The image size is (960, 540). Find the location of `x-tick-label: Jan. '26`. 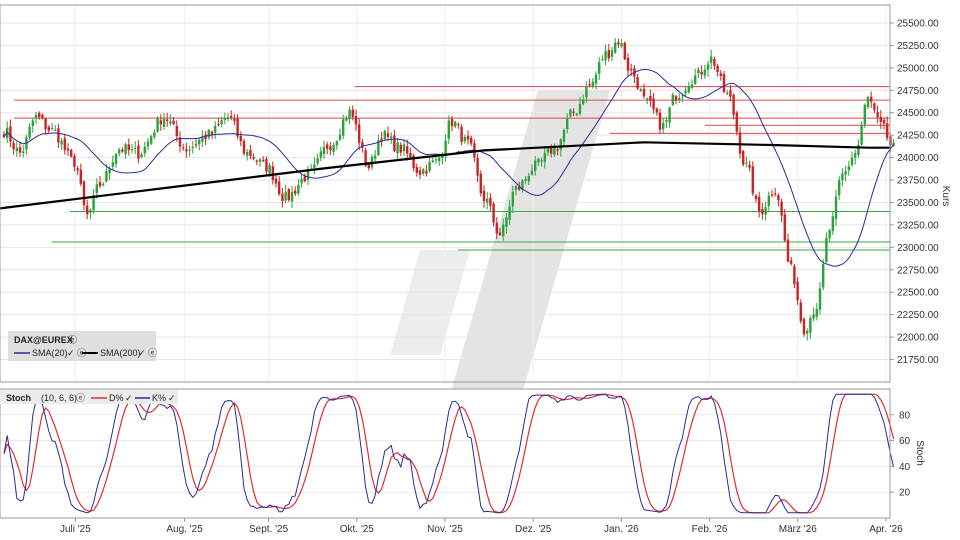

x-tick-label: Jan. '26 is located at coordinates (621, 529).